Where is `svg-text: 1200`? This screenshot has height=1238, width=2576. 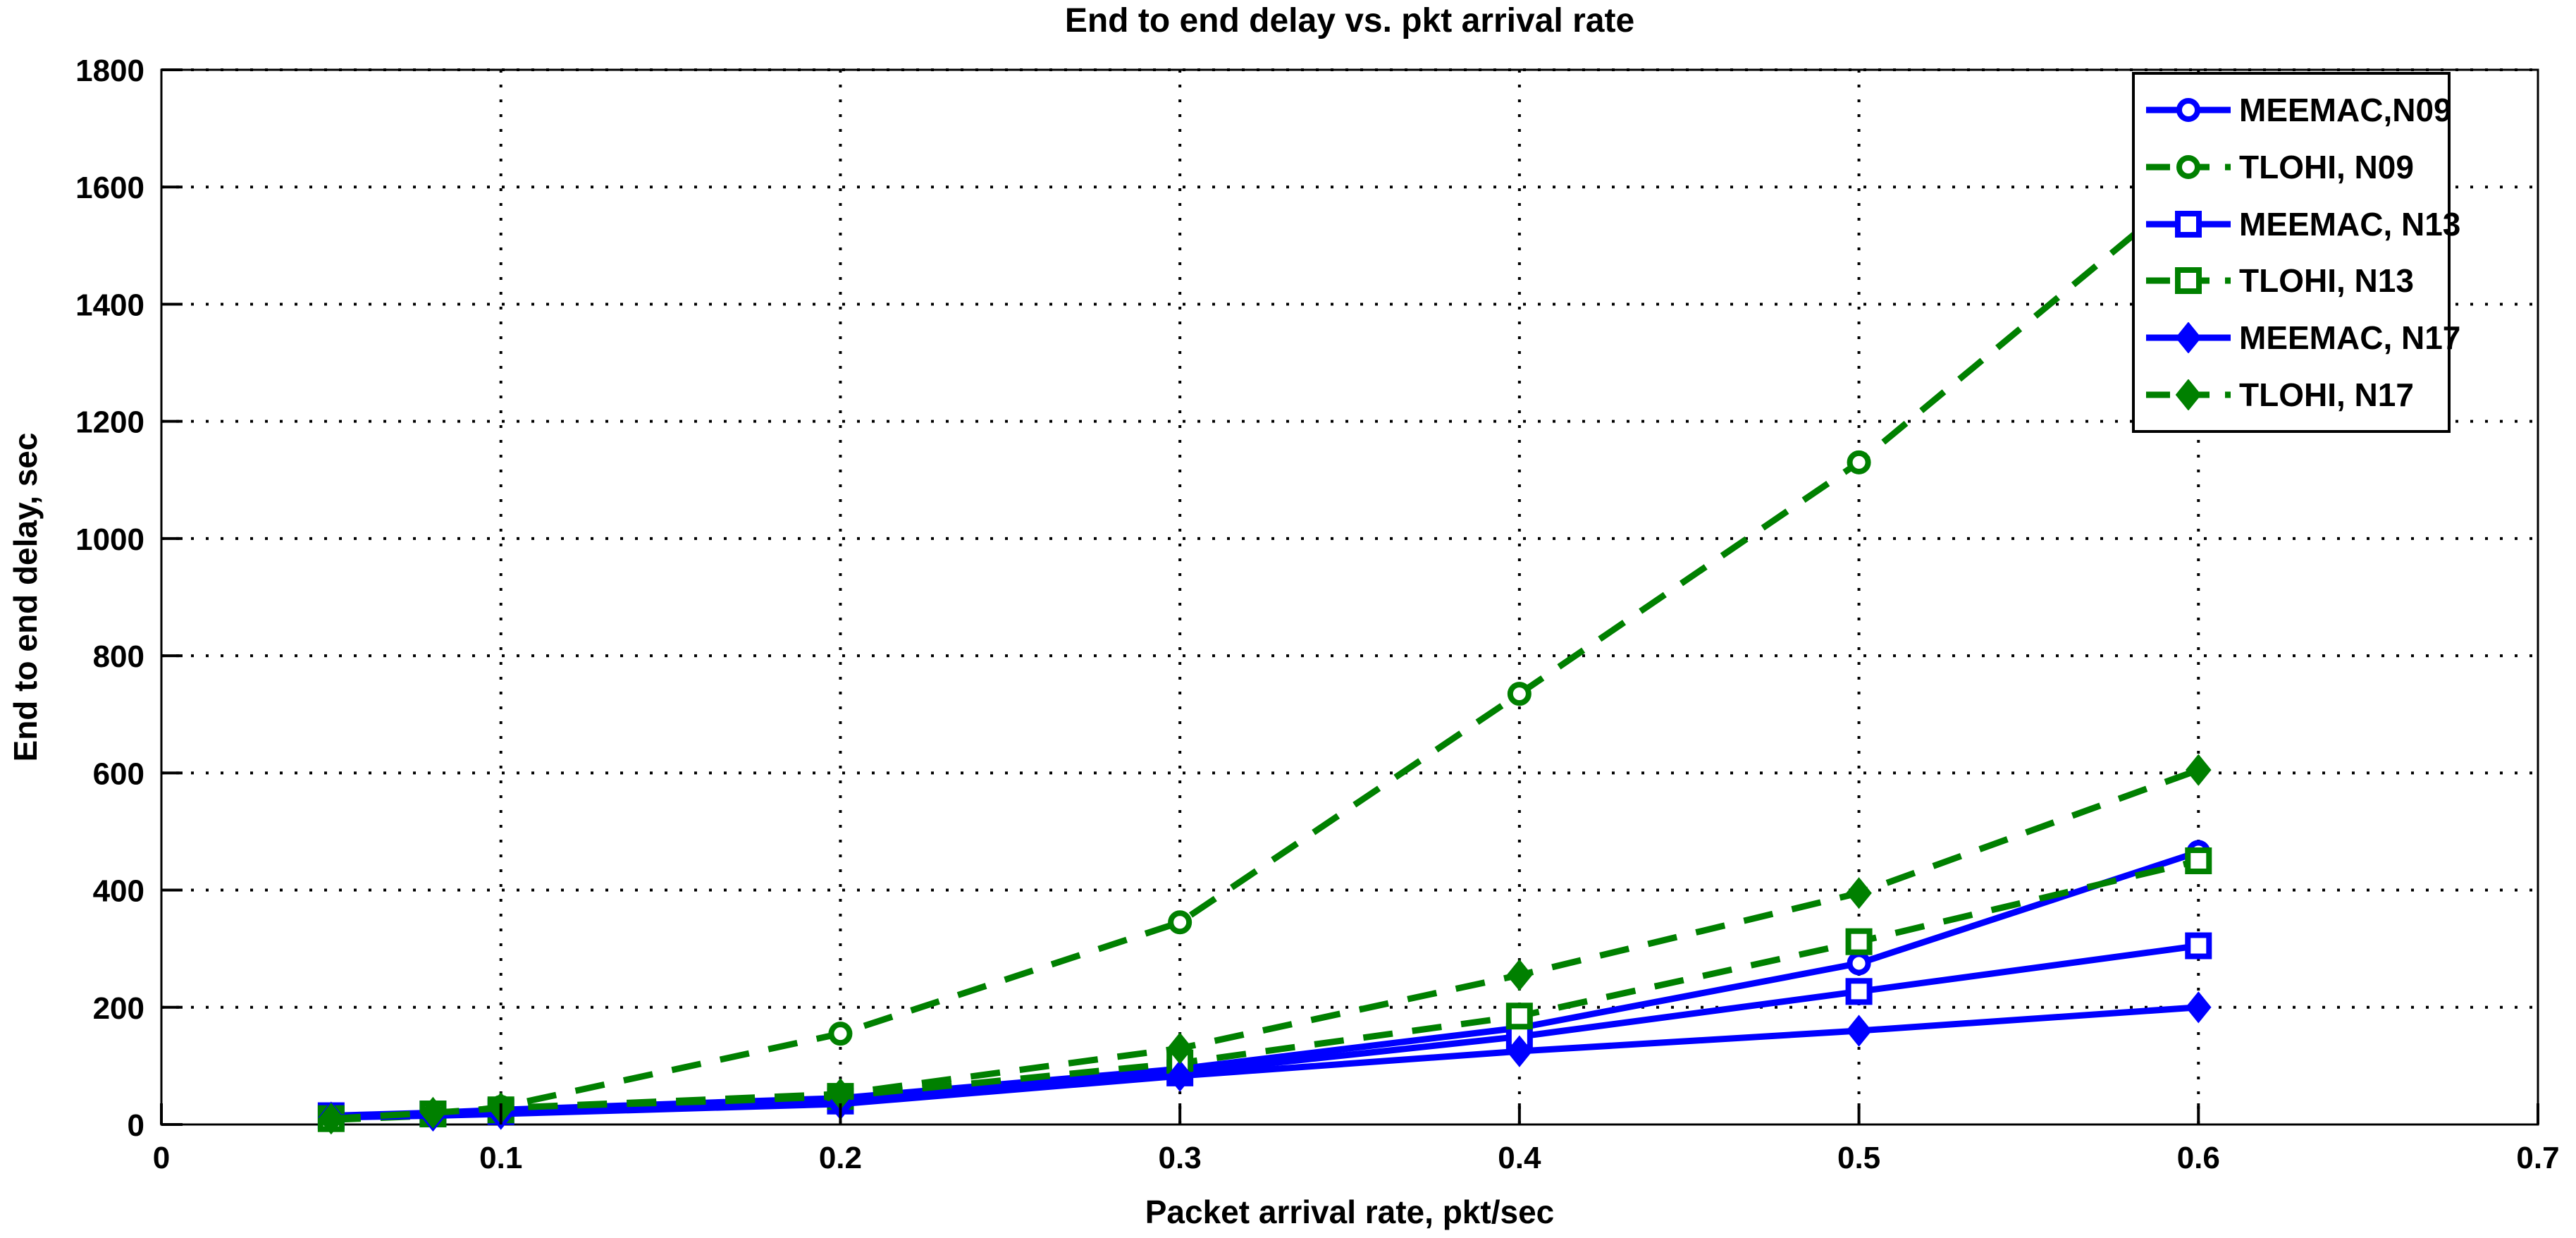
svg-text: 1200 is located at coordinates (109, 422).